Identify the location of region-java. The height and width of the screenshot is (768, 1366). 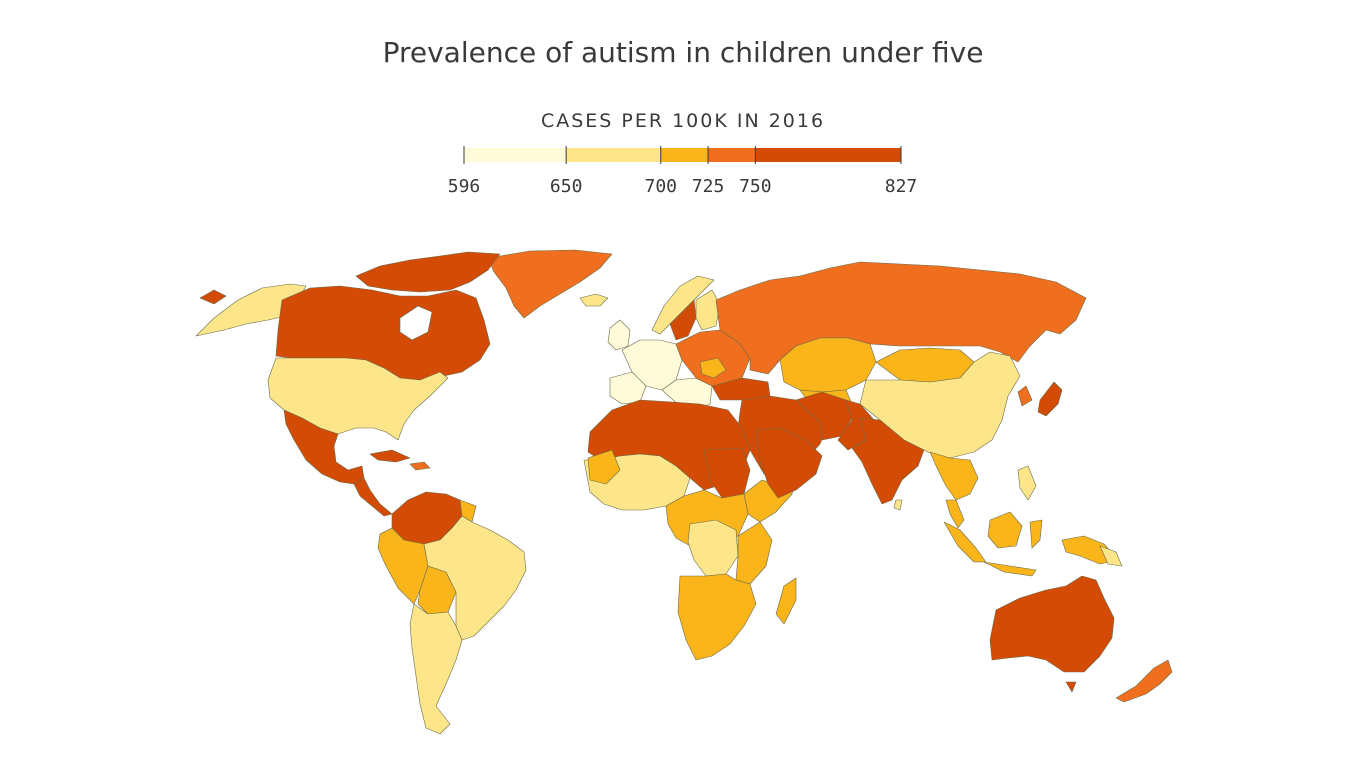
(1010, 569).